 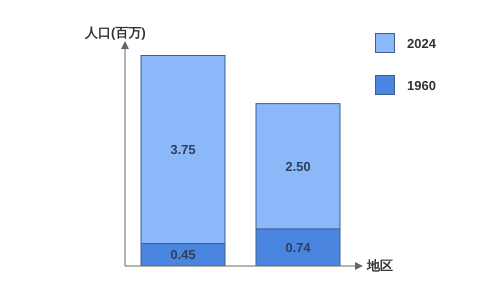 What do you see at coordinates (421, 43) in the screenshot?
I see `legend-label: 2024` at bounding box center [421, 43].